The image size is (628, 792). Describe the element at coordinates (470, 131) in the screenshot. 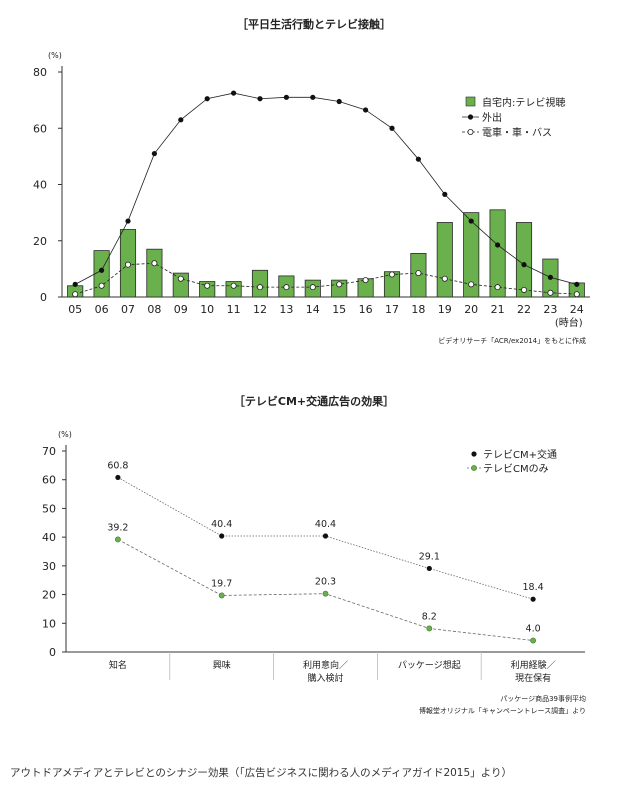

I see `chart1-legend-transit-marker` at that location.